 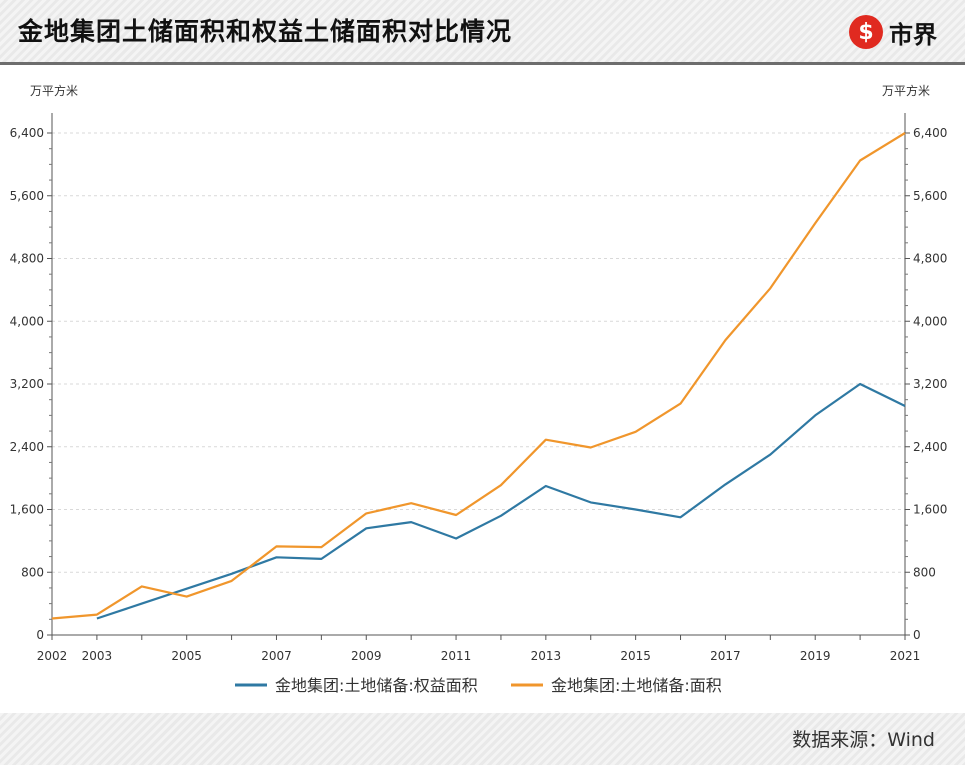 What do you see at coordinates (866, 32) in the screenshot?
I see `dollar-icon: $` at bounding box center [866, 32].